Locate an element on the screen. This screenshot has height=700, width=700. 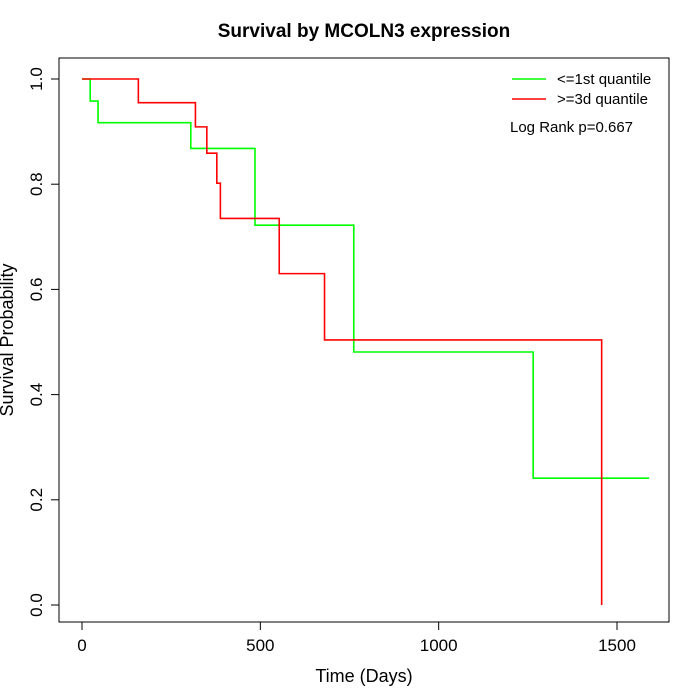
legend-label: <=1st quantile is located at coordinates (604, 79).